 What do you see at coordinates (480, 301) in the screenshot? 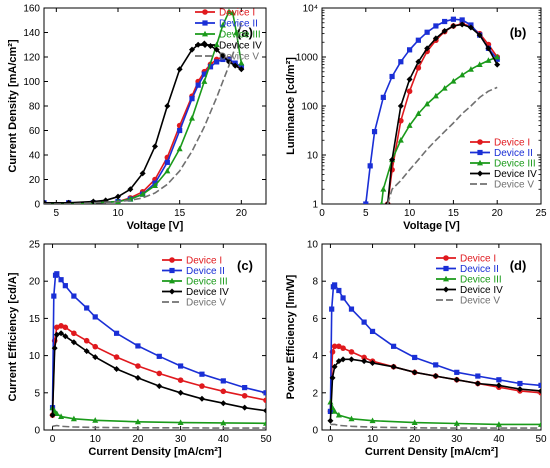
I see `legend-label-device-v: Device V` at bounding box center [480, 301].